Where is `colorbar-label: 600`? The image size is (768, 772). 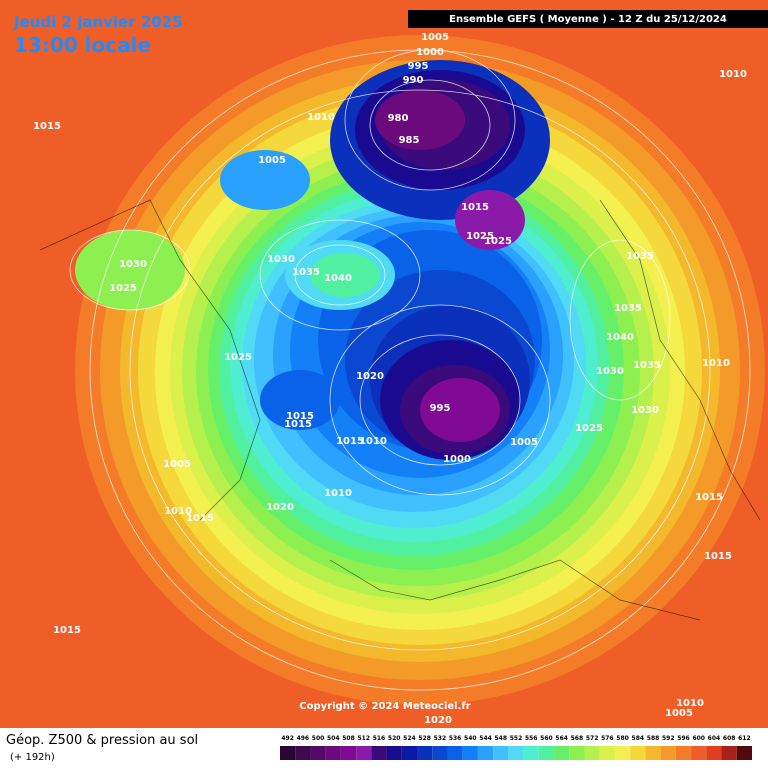 colorbar-label: 600 is located at coordinates (698, 738).